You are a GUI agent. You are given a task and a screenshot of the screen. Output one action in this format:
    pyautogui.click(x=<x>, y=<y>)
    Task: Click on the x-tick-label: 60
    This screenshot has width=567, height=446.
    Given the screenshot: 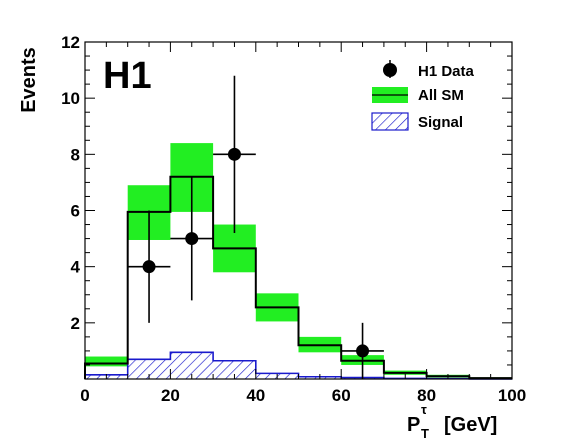 What is the action you would take?
    pyautogui.click(x=341, y=395)
    